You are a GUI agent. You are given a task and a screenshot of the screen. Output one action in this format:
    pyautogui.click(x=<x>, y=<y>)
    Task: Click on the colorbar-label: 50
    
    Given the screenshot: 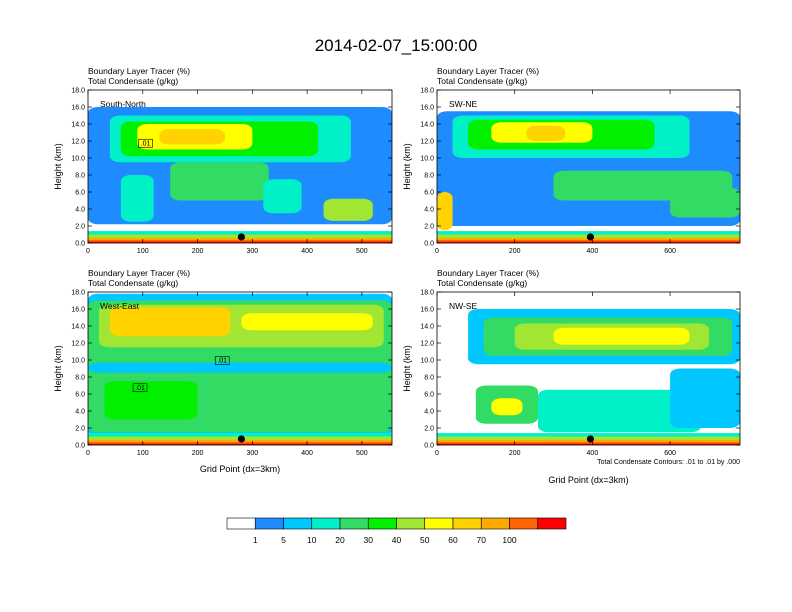 What is the action you would take?
    pyautogui.click(x=425, y=540)
    